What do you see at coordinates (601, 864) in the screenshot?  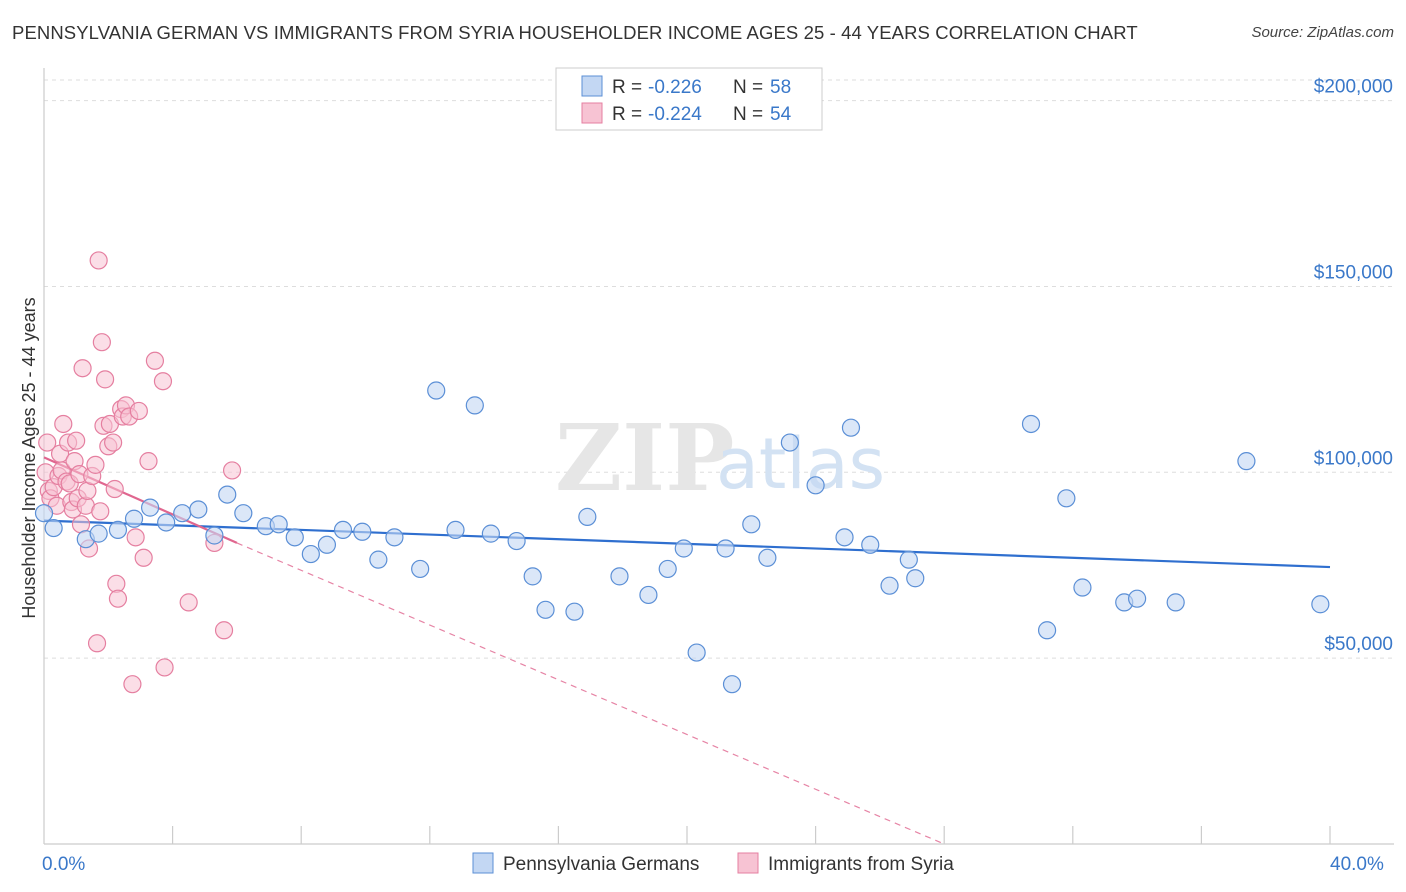 I see `bottom-legend-label-pa-german: Pennsylvania Germans` at bounding box center [601, 864].